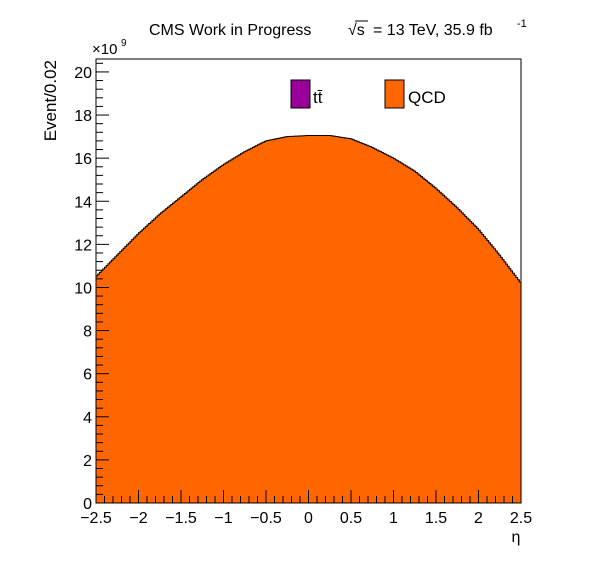 The image size is (596, 572). What do you see at coordinates (351, 518) in the screenshot?
I see `x-tick-label: 0.5` at bounding box center [351, 518].